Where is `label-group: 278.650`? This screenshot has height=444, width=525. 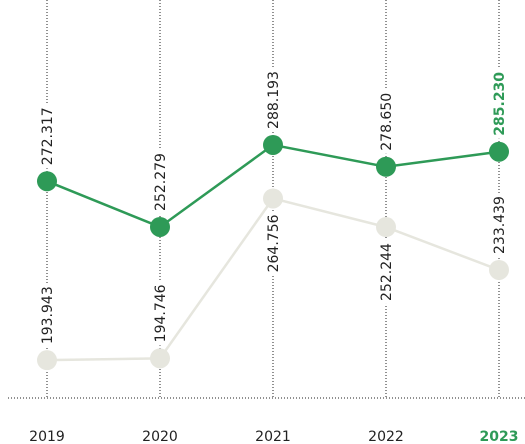 label-group: 278.650 is located at coordinates (386, 121).